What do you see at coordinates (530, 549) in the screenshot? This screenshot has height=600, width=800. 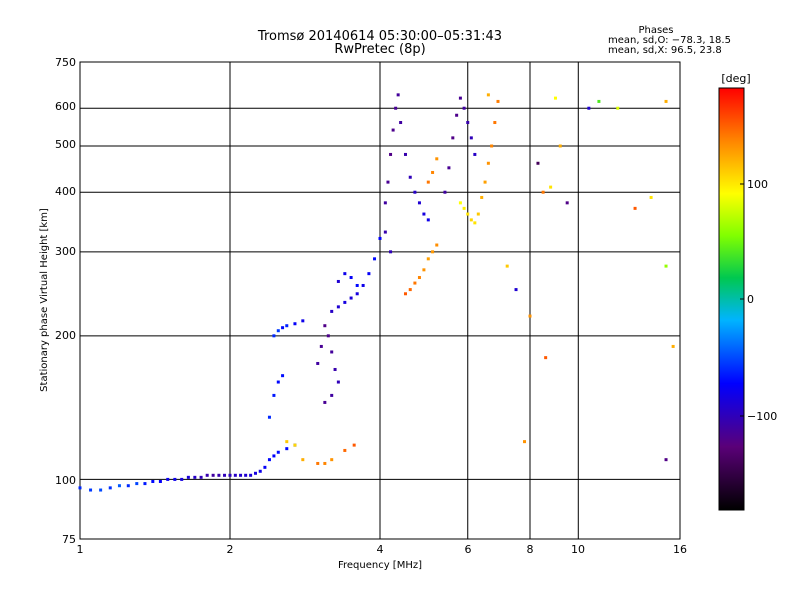 I see `x-tick-label: 8` at bounding box center [530, 549].